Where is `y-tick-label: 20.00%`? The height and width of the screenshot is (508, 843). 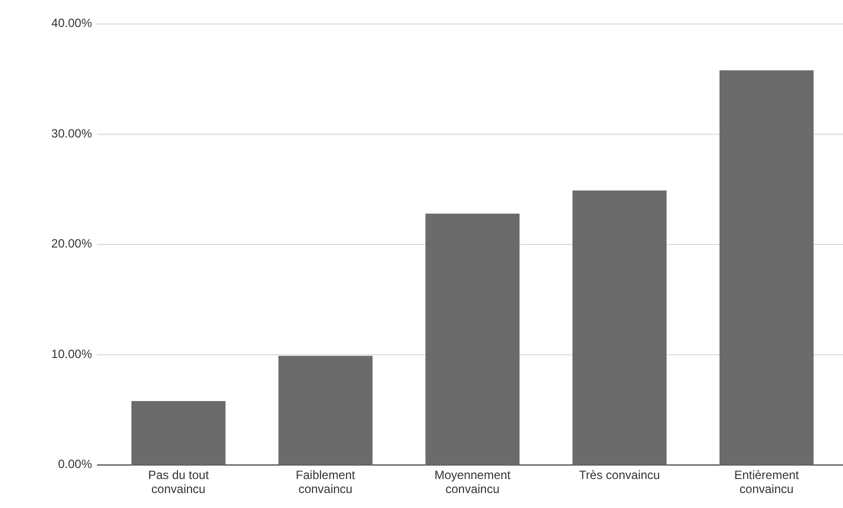 y-tick-label: 20.00% is located at coordinates (71, 243).